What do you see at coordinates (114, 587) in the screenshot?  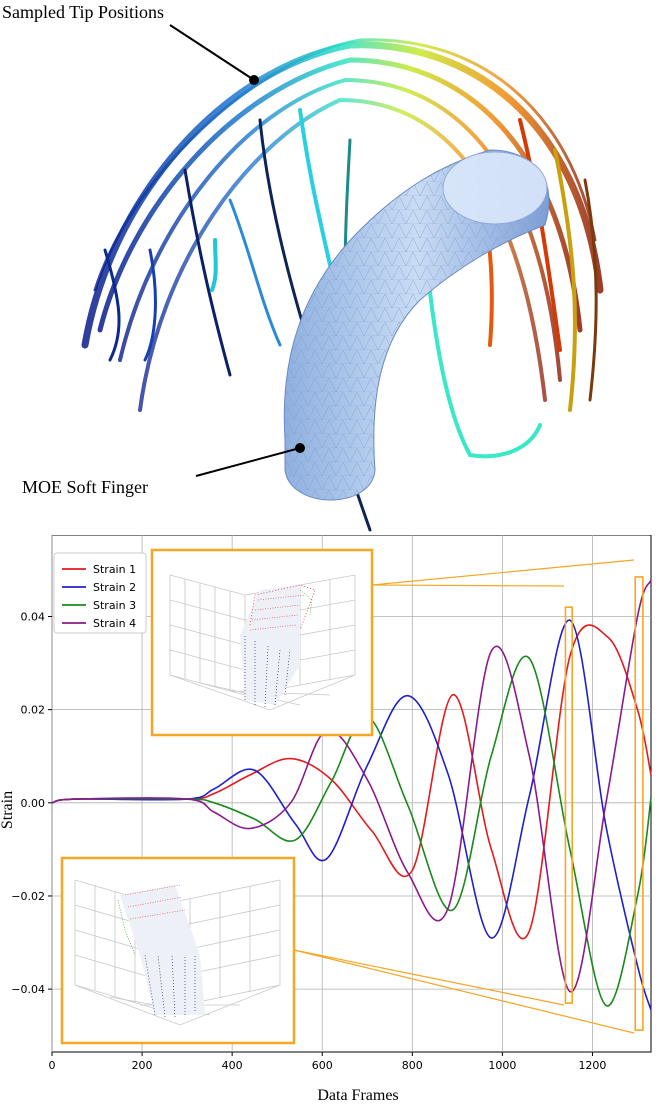 I see `legend-label: Strain 2` at bounding box center [114, 587].